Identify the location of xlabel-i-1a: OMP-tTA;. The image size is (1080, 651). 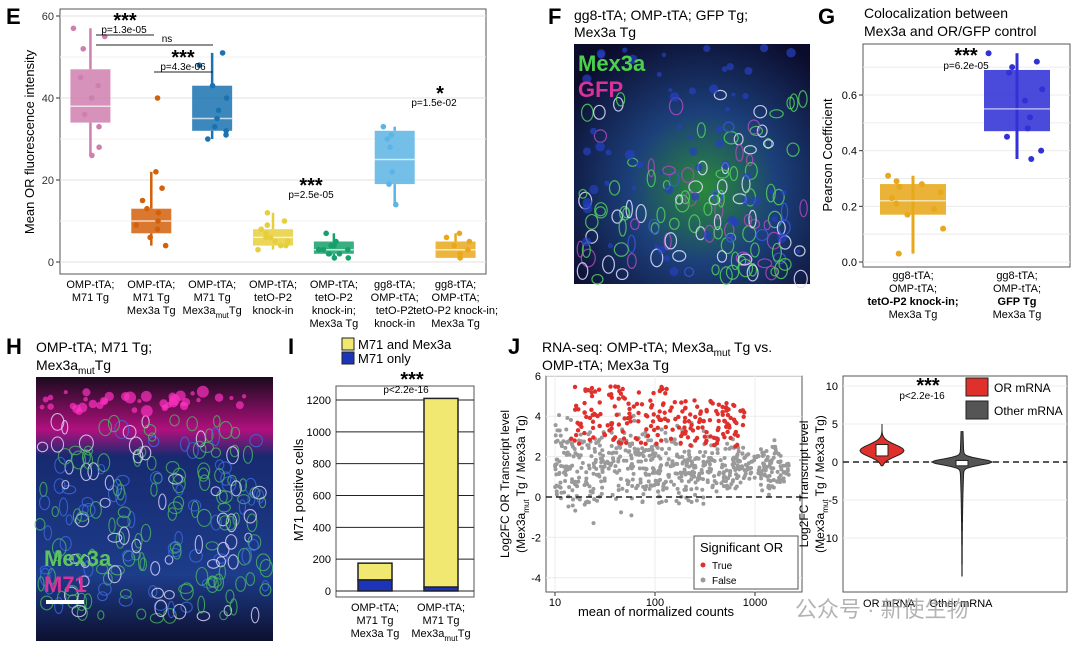
(375, 608).